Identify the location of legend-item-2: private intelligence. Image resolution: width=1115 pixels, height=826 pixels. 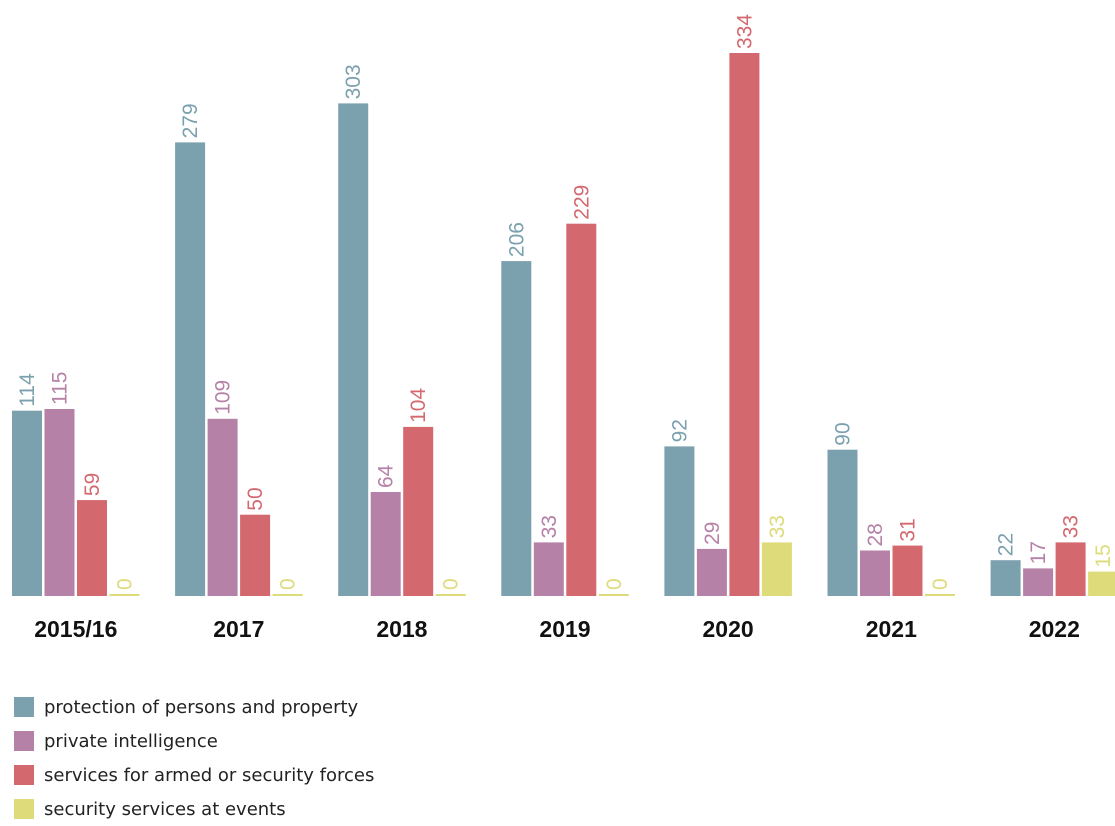
(194, 741).